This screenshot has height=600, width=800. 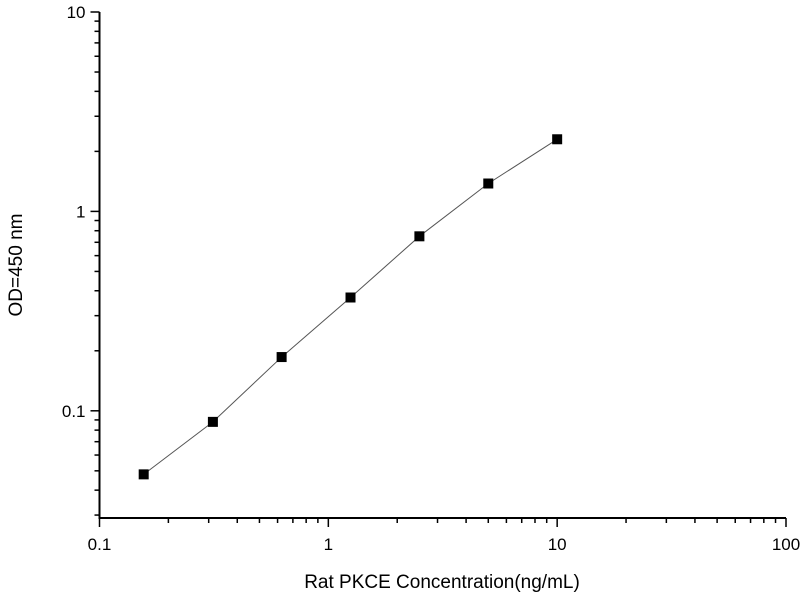 I want to click on x-tick-label: 0.1, so click(x=100, y=544).